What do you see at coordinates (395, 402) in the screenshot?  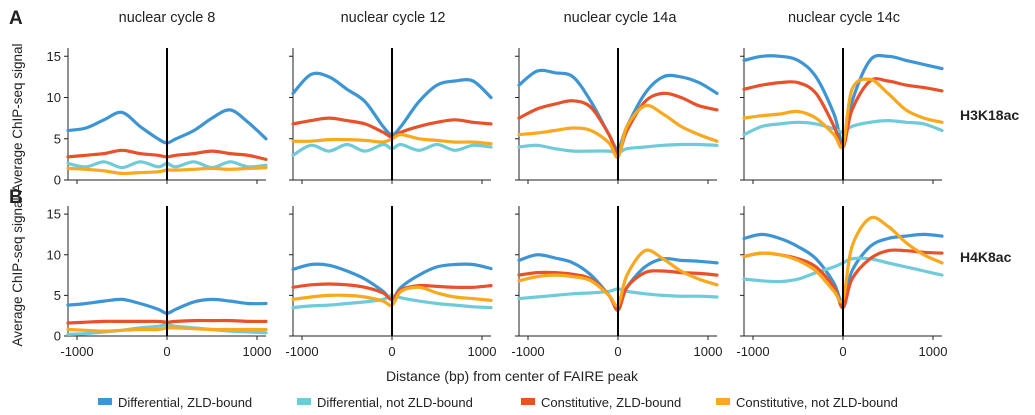 I see `legend-label-differential-not-zld: Differential, not ZLD-bound` at bounding box center [395, 402].